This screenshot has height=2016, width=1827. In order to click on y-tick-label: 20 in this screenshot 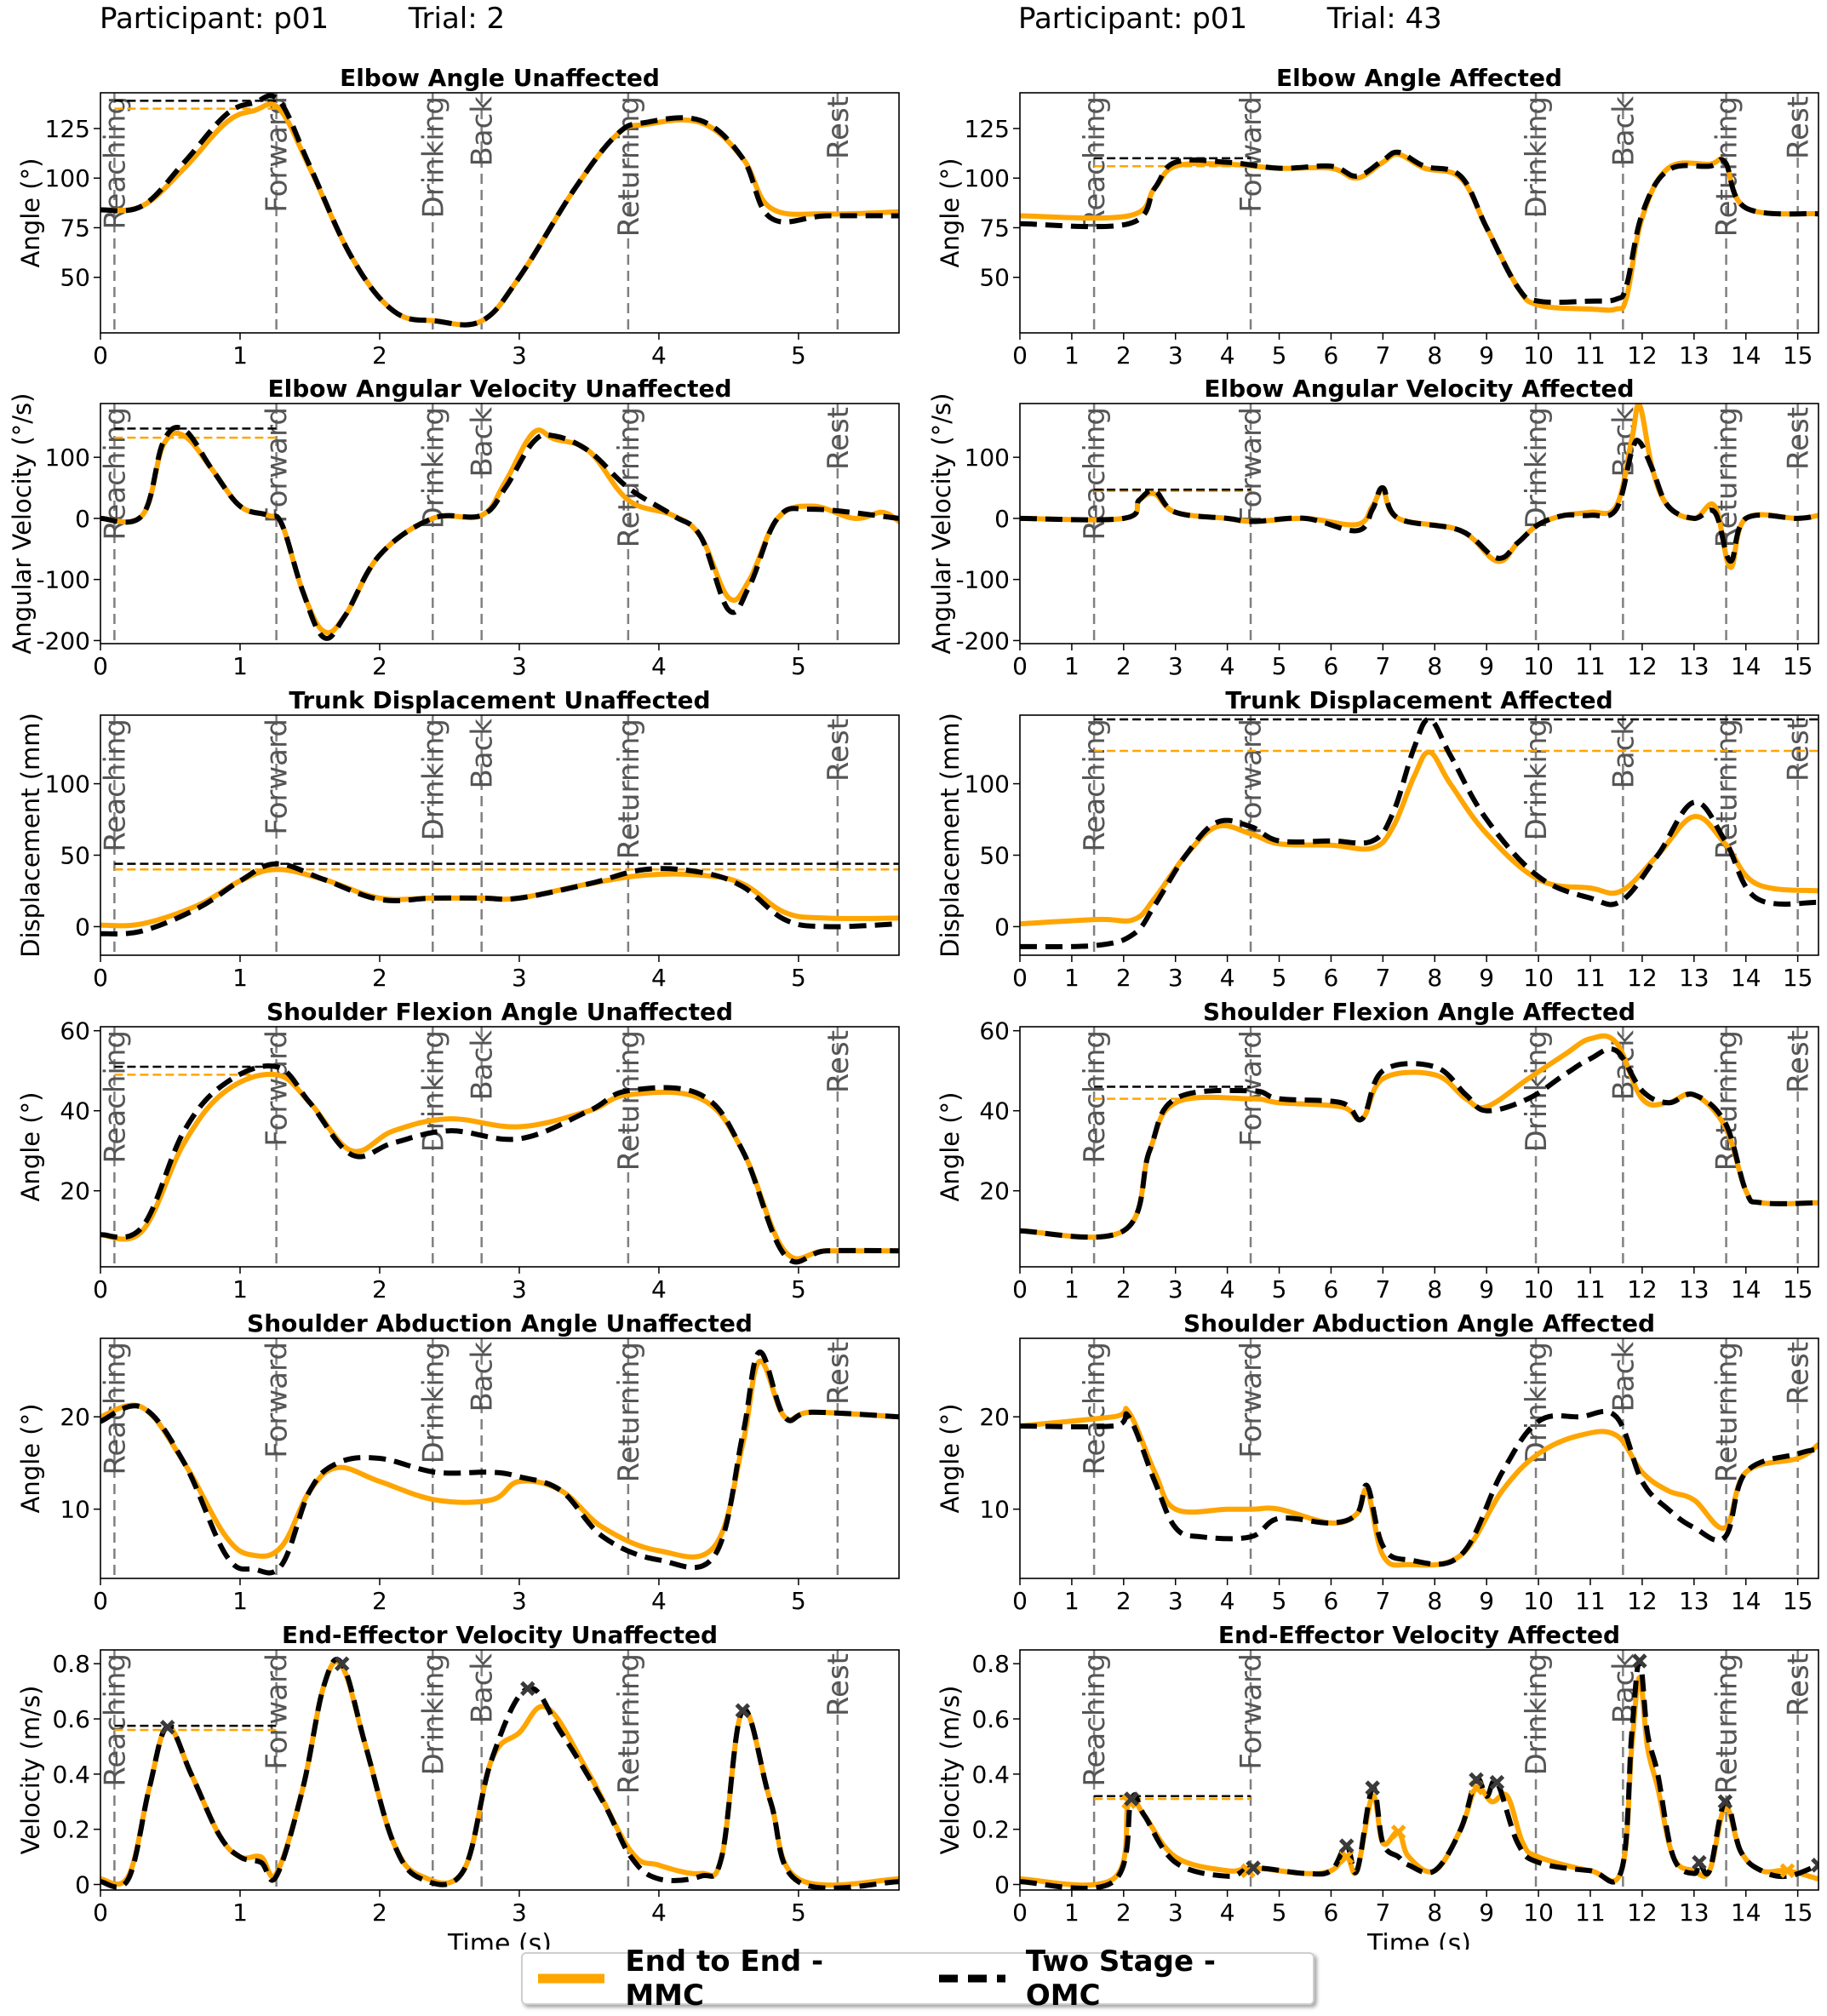, I will do `click(994, 1417)`.